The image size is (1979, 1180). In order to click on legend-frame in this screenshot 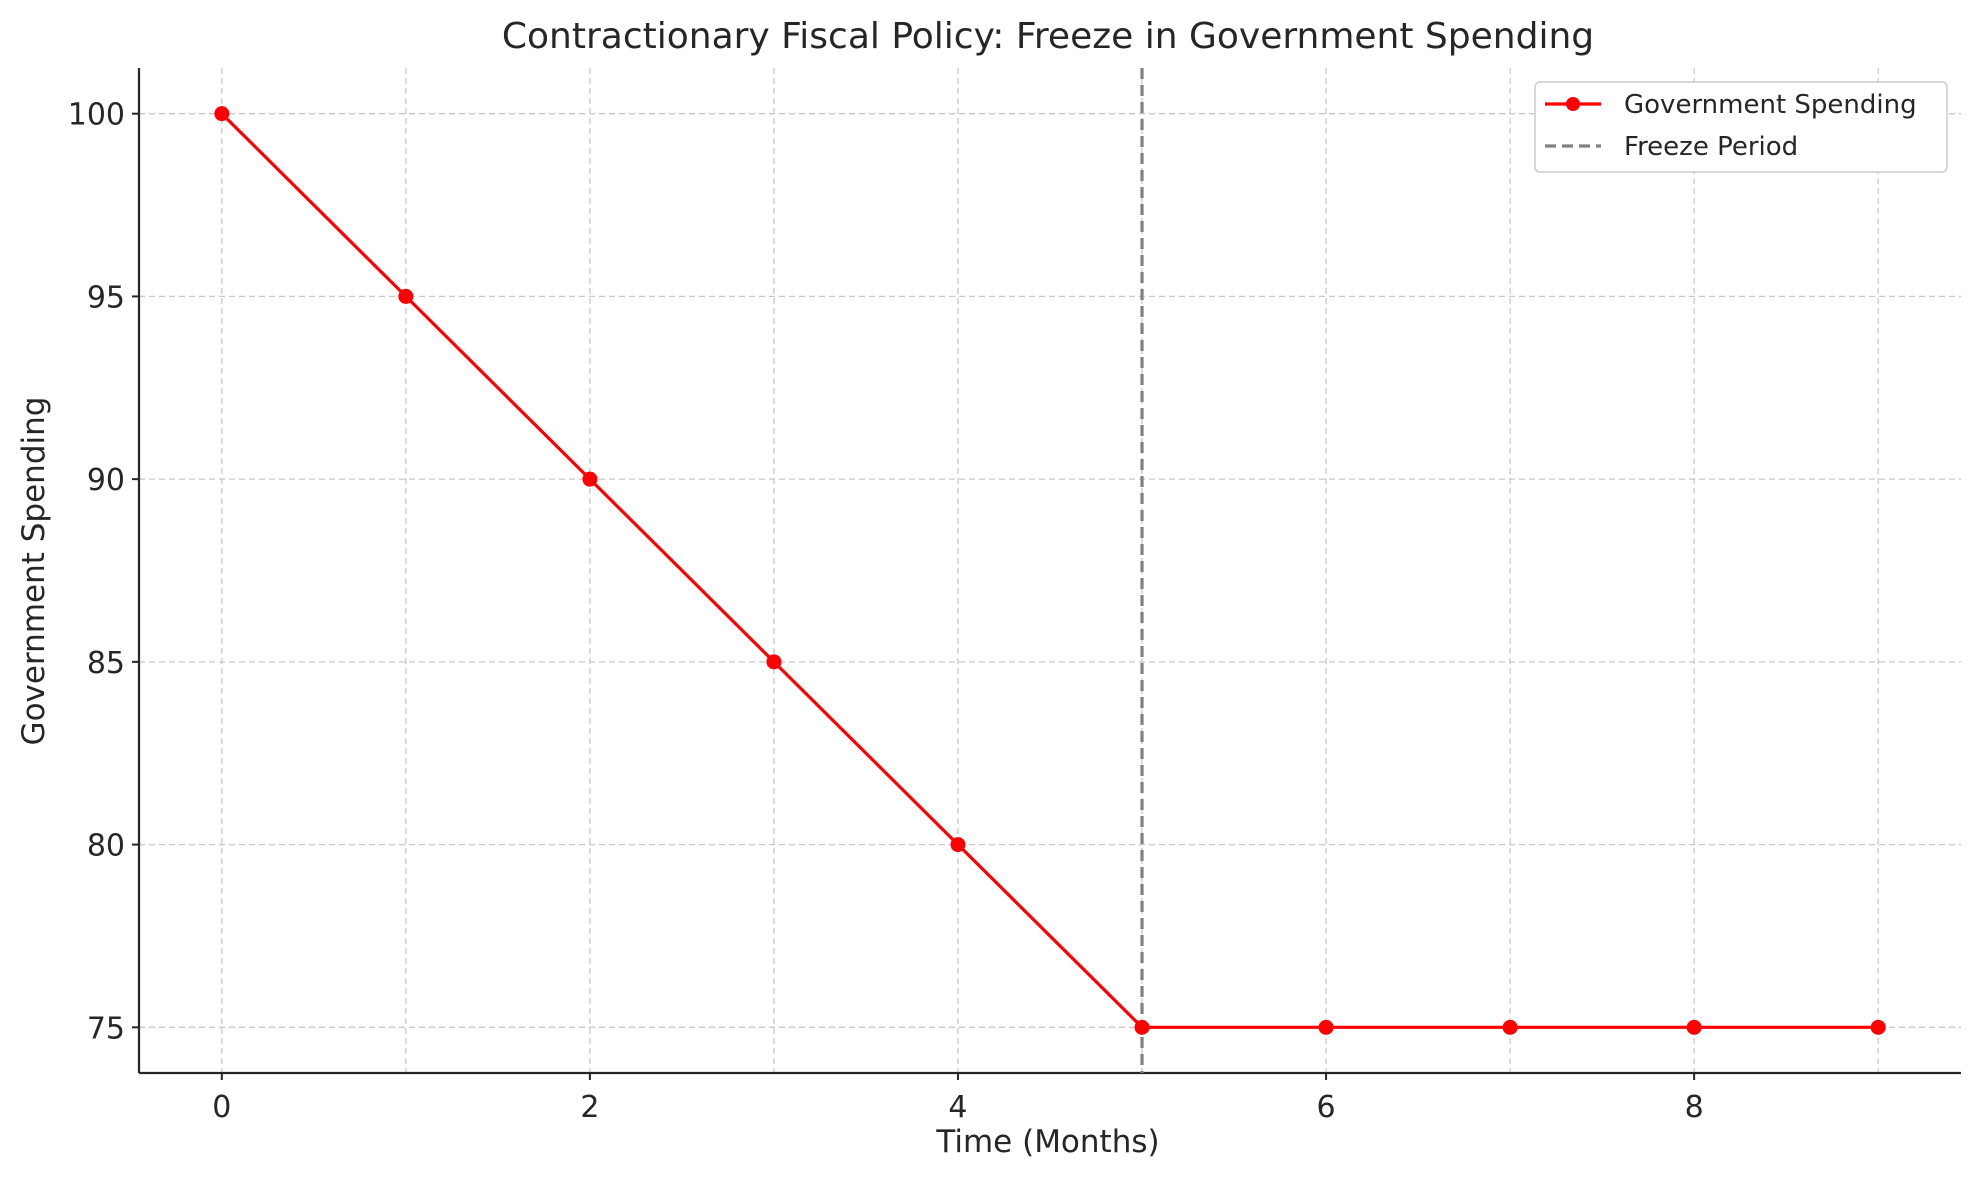, I will do `click(1741, 127)`.